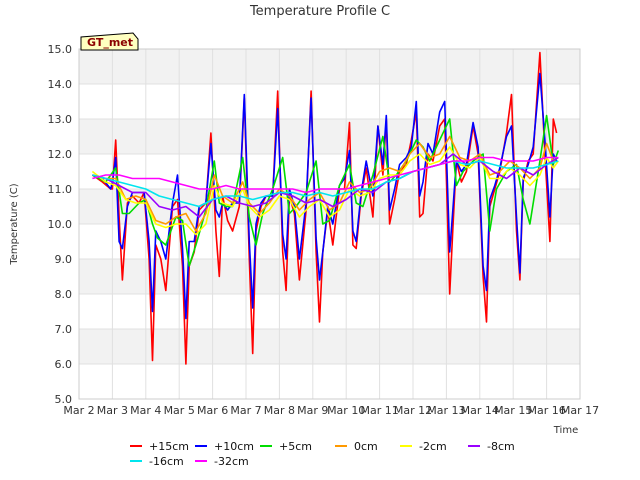 The height and width of the screenshot is (480, 640). Describe the element at coordinates (60, 154) in the screenshot. I see `y-tick-label: 12.0` at that location.